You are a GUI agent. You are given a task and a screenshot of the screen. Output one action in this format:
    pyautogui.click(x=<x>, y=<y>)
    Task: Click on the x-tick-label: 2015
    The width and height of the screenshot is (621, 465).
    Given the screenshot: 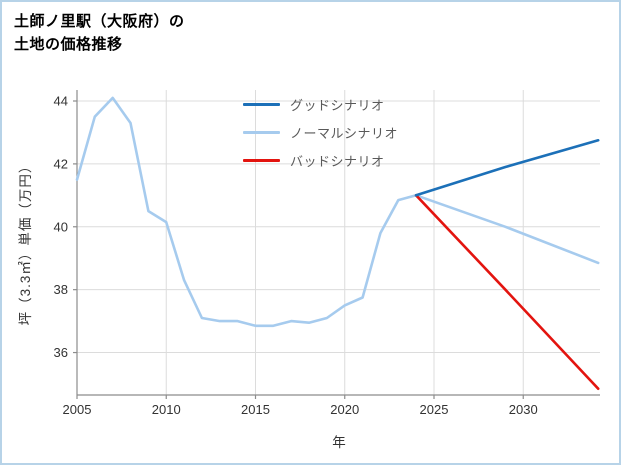 What is the action you would take?
    pyautogui.click(x=255, y=409)
    